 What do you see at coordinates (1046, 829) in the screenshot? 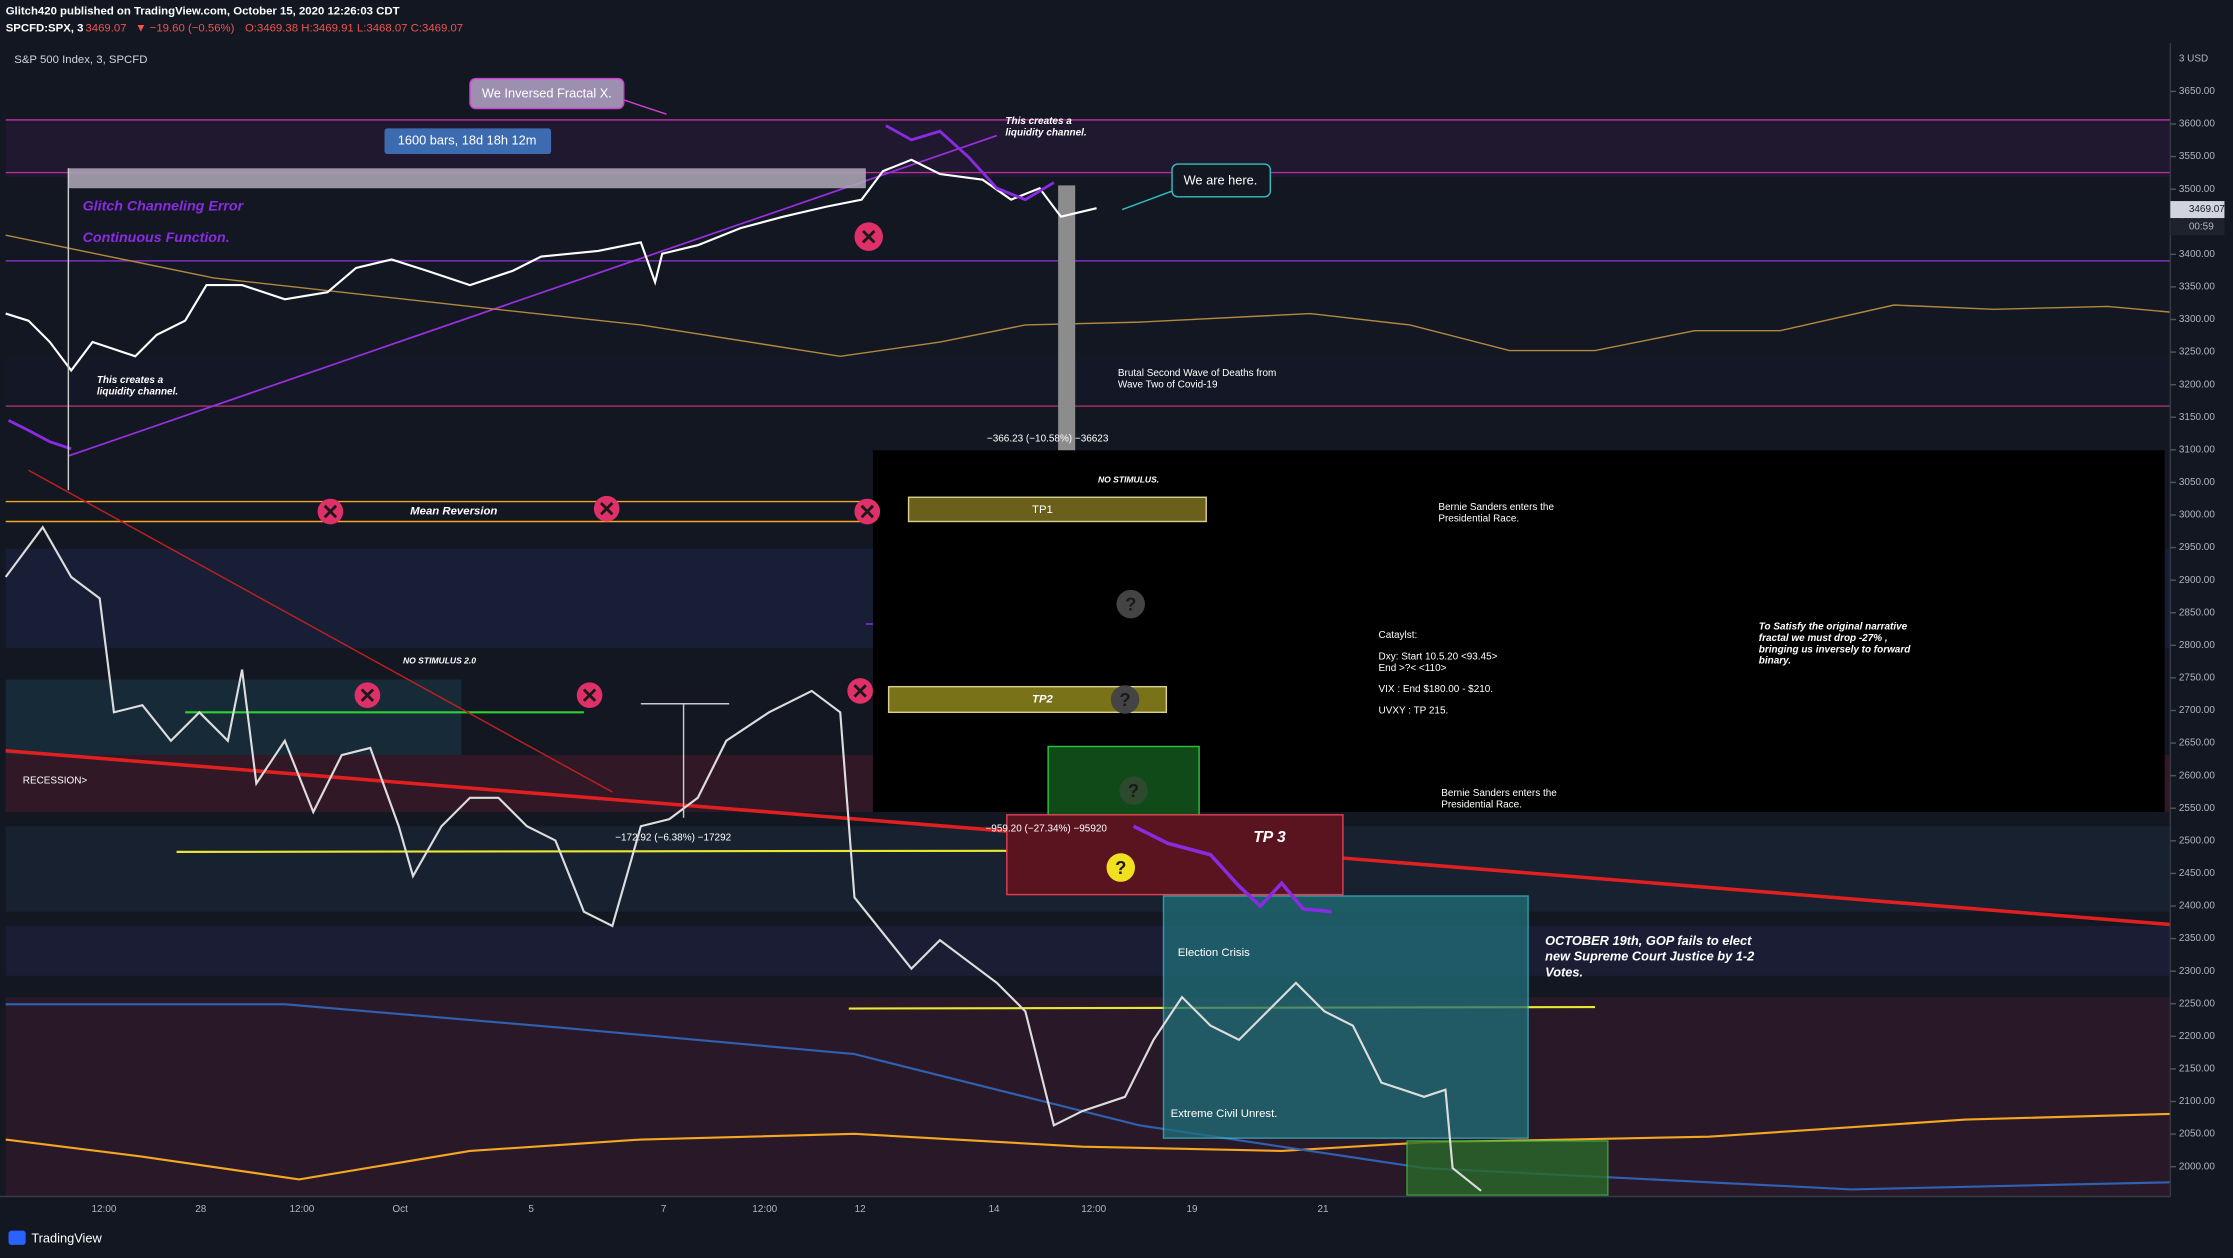
I see `measure-label: −959.20 (−27.34%) −95920` at bounding box center [1046, 829].